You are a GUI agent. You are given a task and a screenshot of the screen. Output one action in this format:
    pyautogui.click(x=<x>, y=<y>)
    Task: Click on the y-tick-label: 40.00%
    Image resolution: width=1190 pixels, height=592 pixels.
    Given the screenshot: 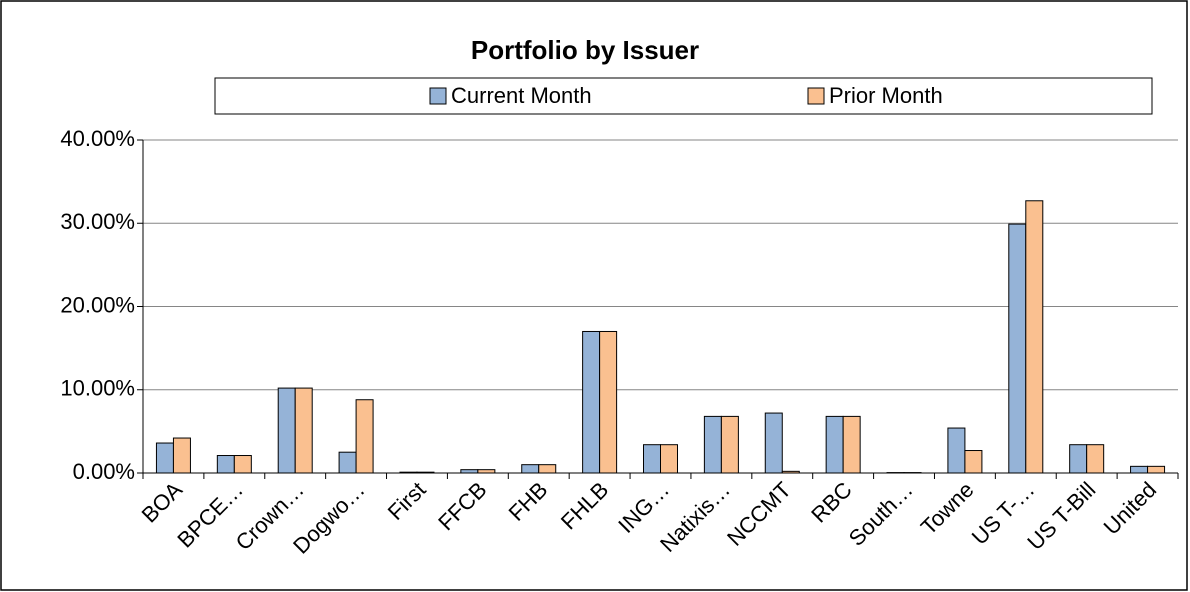 What is the action you would take?
    pyautogui.click(x=97, y=138)
    